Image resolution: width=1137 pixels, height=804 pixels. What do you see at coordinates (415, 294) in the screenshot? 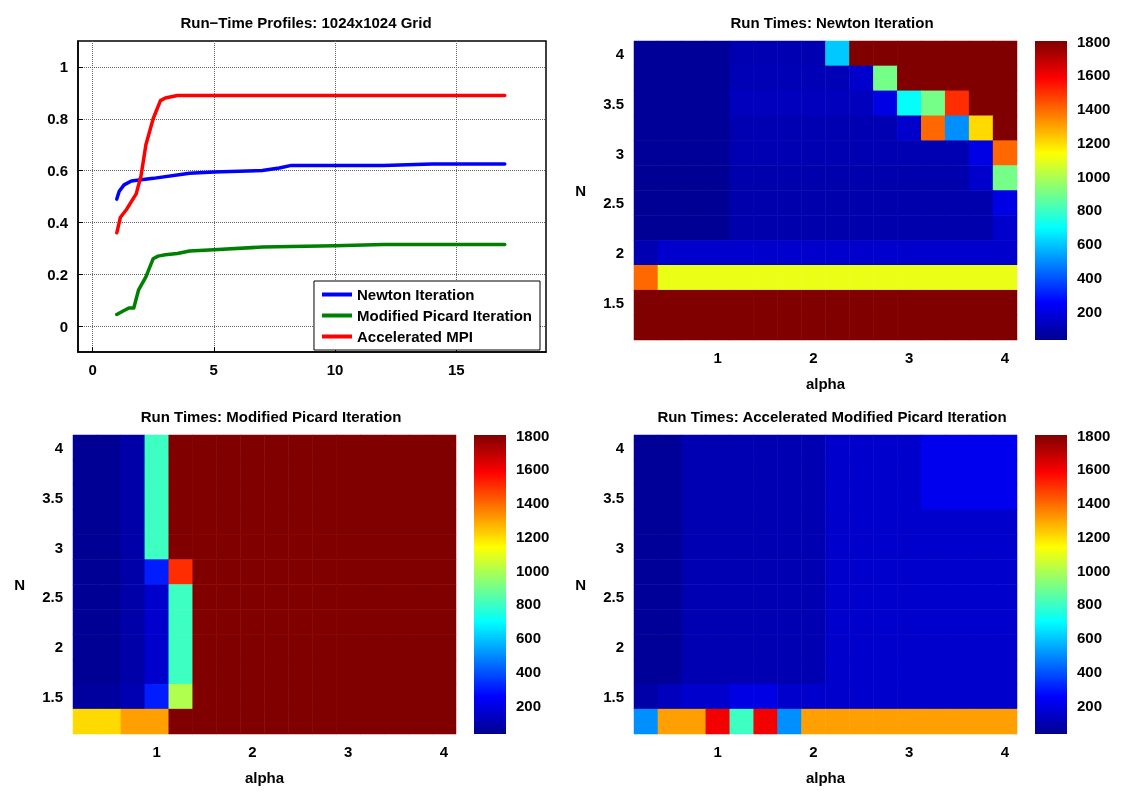
I see `legend-label: Newton Iteration` at bounding box center [415, 294].